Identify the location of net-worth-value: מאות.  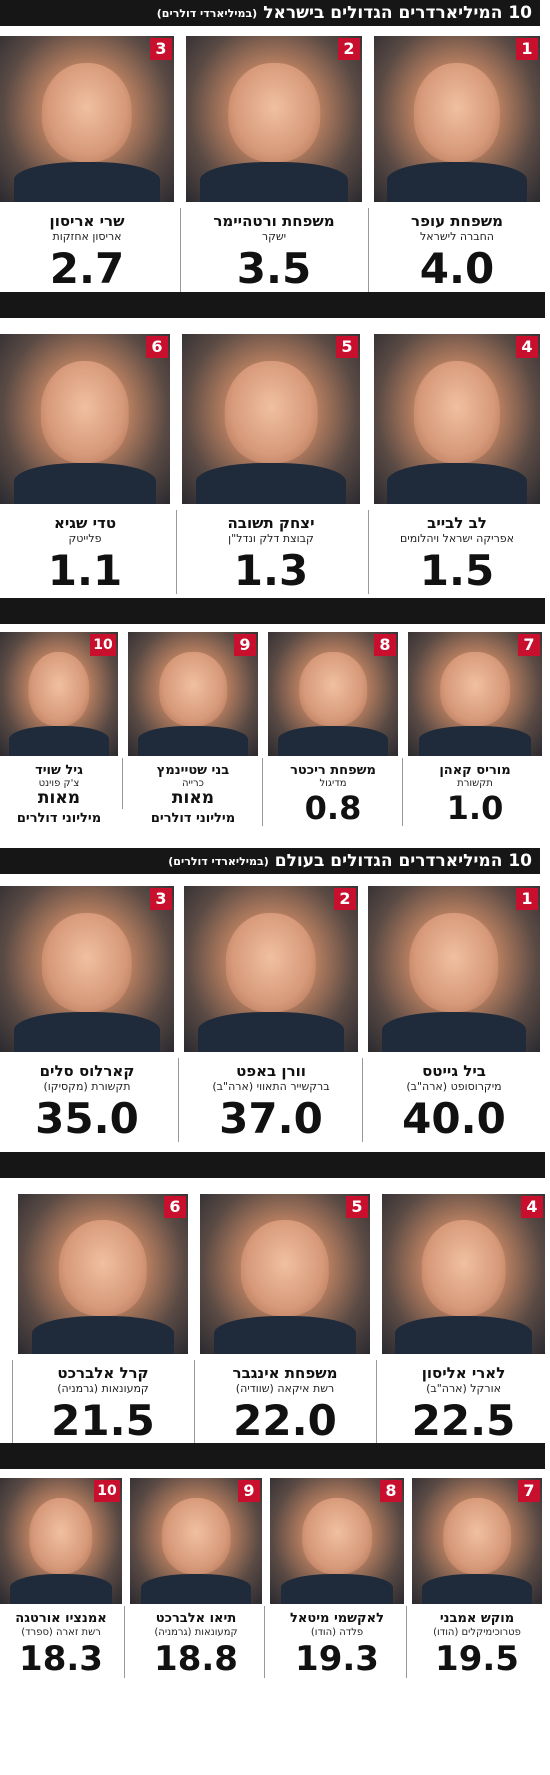
(193, 798).